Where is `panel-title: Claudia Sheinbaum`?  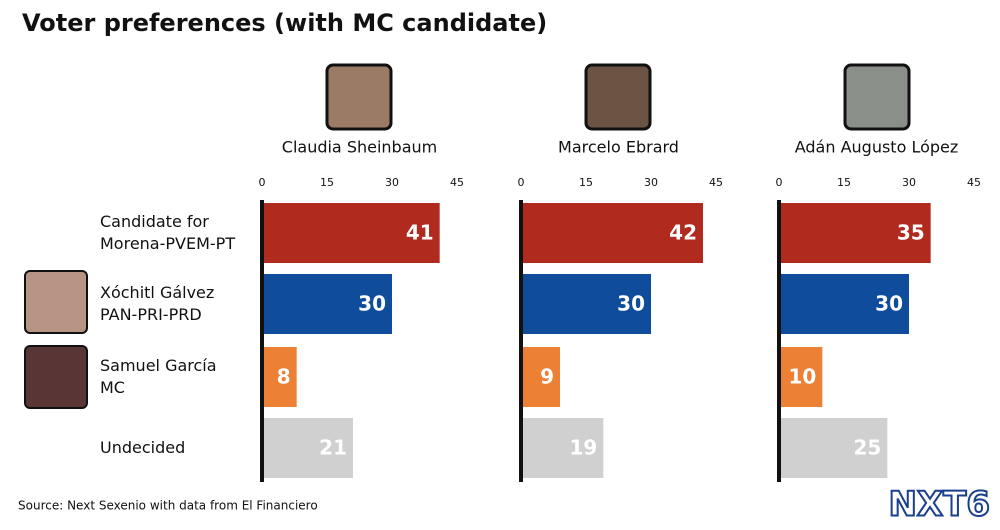
panel-title: Claudia Sheinbaum is located at coordinates (359, 147).